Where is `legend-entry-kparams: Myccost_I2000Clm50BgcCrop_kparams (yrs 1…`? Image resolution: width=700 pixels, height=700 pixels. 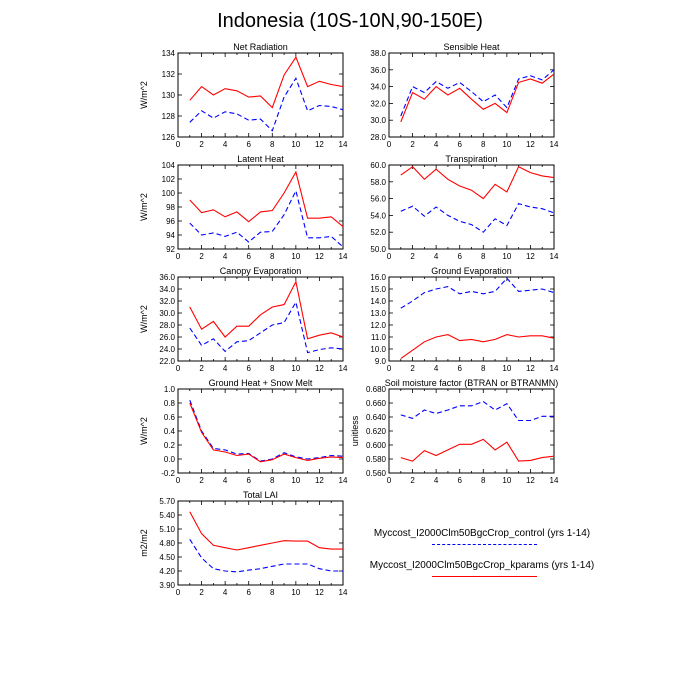
legend-entry-kparams: Myccost_I2000Clm50BgcCrop_kparams (yrs 1… is located at coordinates (482, 576).